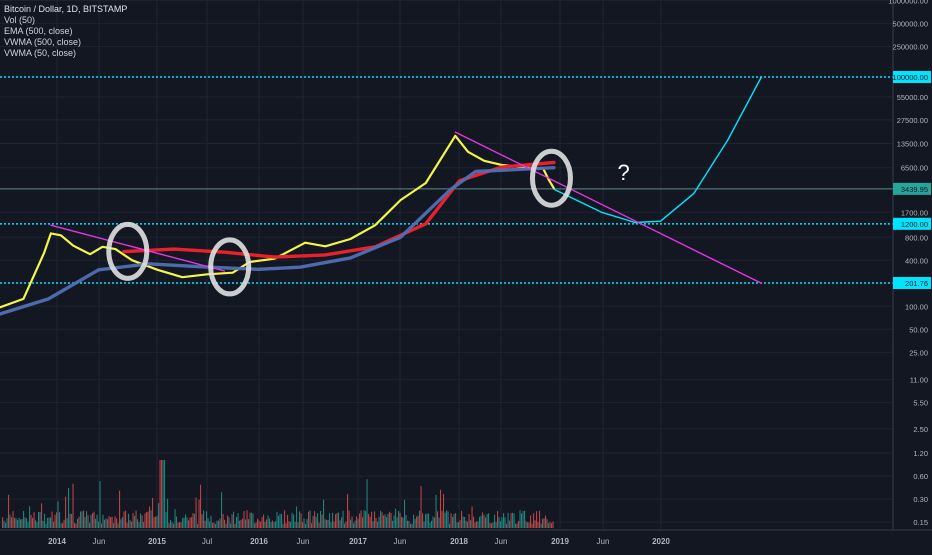 This screenshot has height=555, width=932. What do you see at coordinates (908, 3) in the screenshot?
I see `price-tick-label: 1000000.00` at bounding box center [908, 3].